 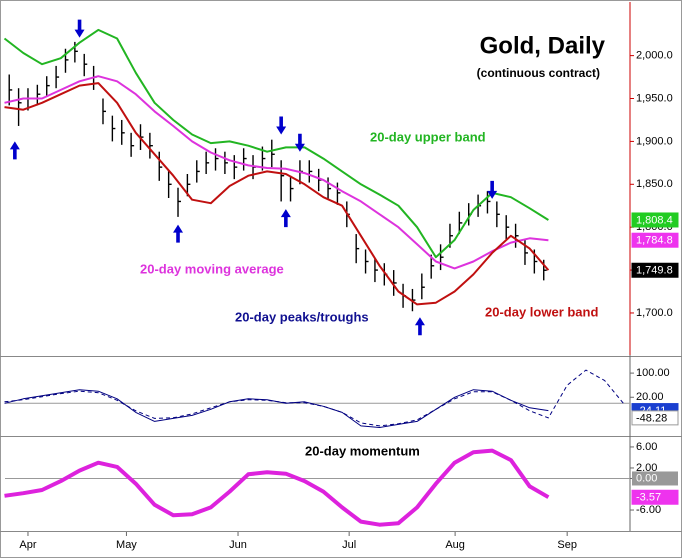 I want to click on last-value-label: 1,808.4, so click(x=654, y=220).